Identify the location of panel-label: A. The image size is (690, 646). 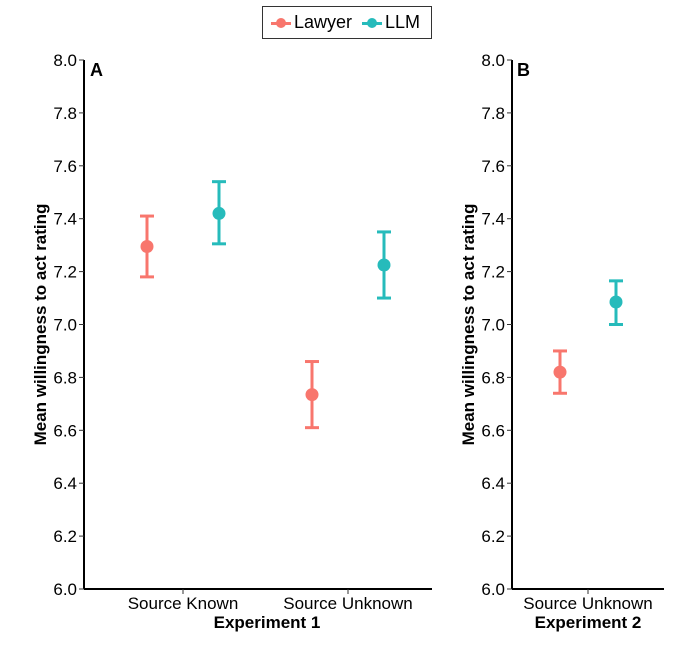
(96, 70).